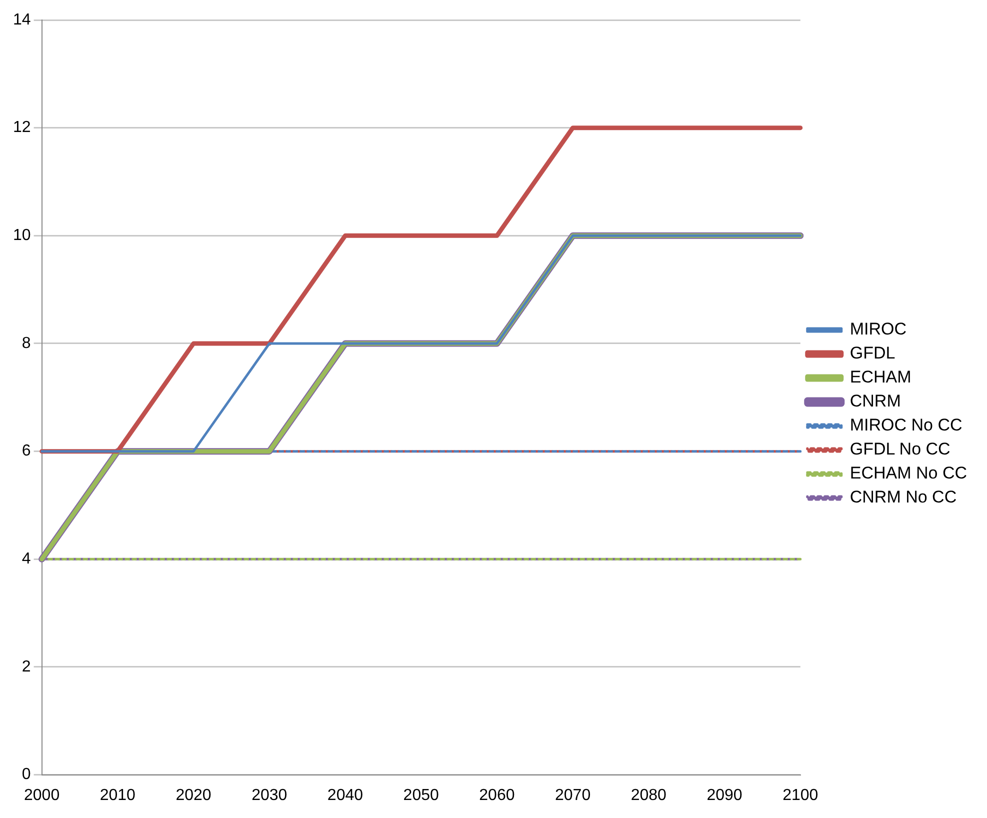 The height and width of the screenshot is (818, 987). What do you see at coordinates (906, 425) in the screenshot?
I see `legend-label: MIROC No CC` at bounding box center [906, 425].